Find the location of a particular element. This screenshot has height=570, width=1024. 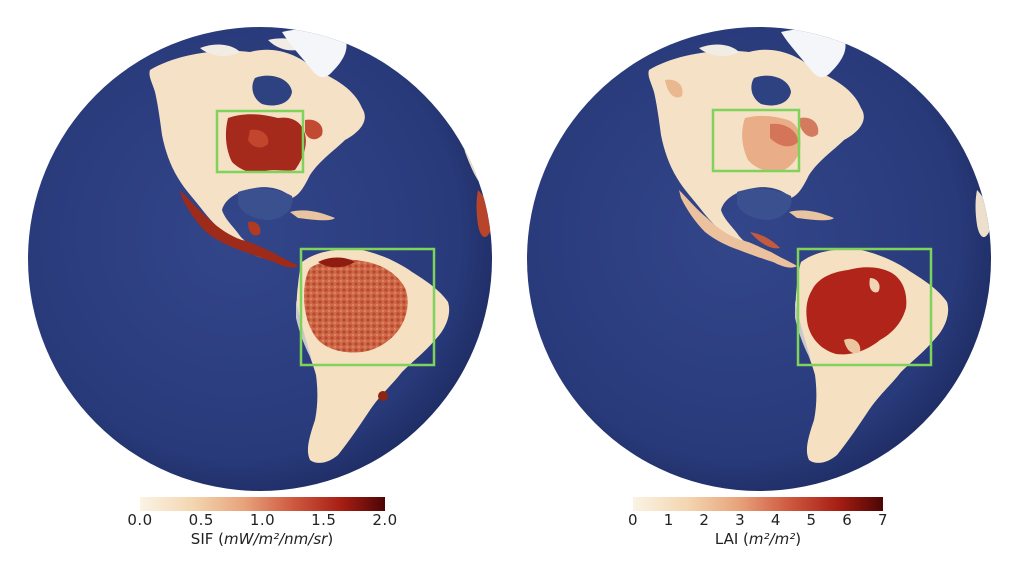

tick-label: 4 is located at coordinates (775, 520).